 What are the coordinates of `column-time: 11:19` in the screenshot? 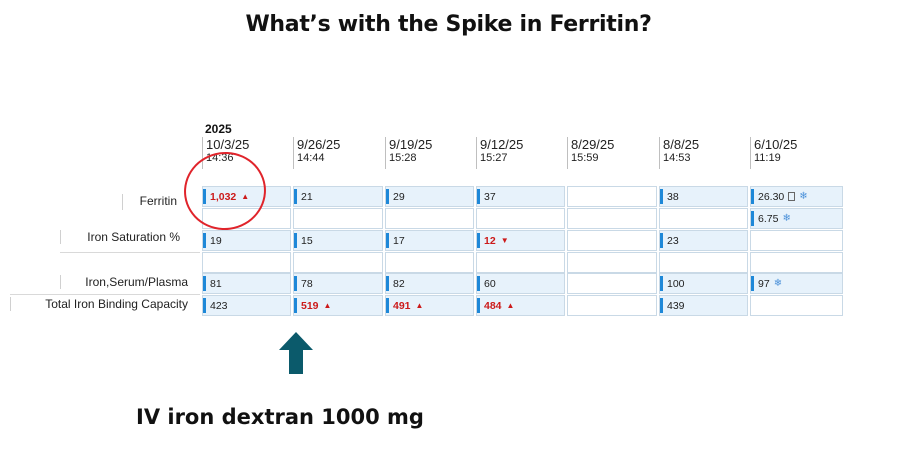 It's located at (767, 158).